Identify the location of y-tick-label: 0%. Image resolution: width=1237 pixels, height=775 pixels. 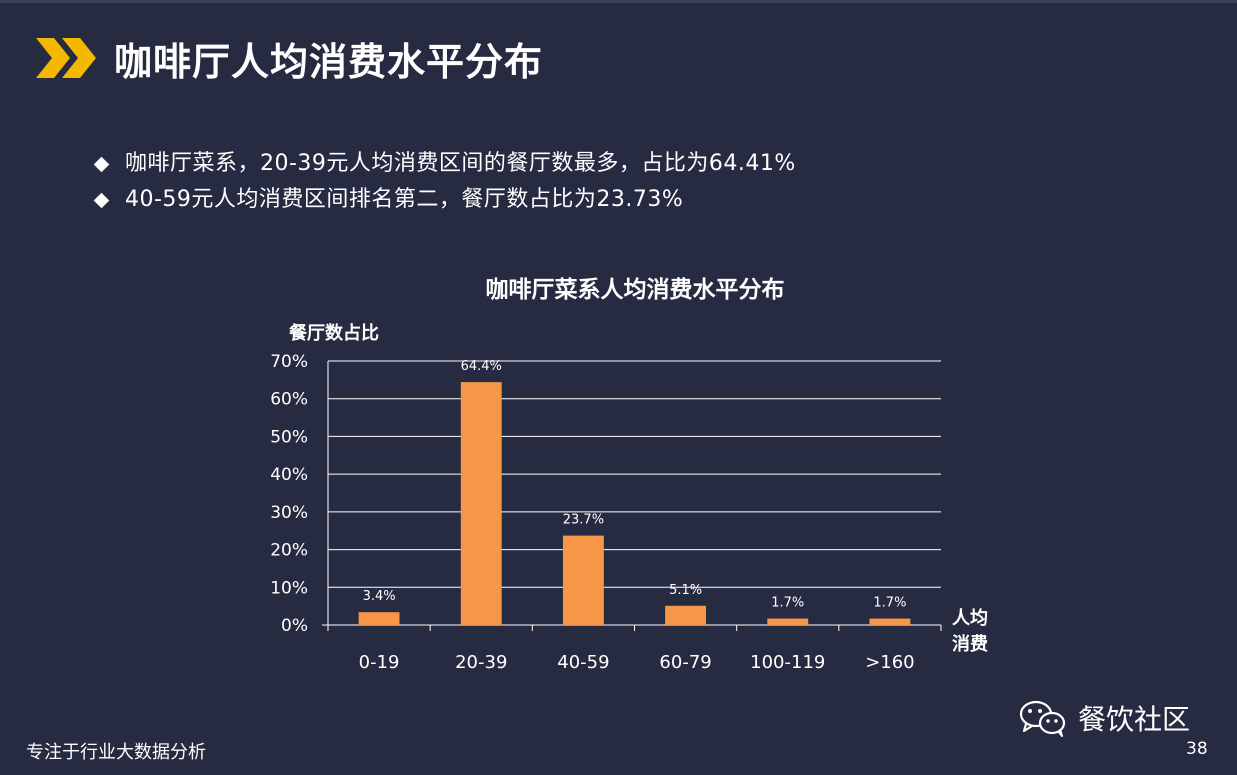
(294, 626).